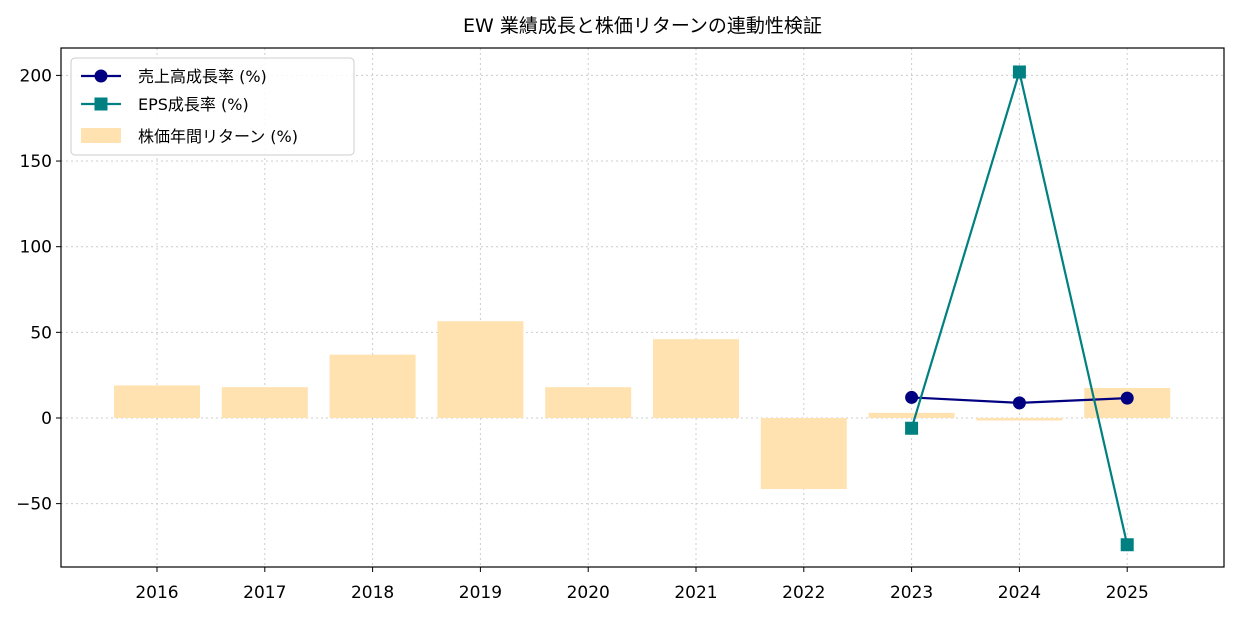  What do you see at coordinates (264, 402) in the screenshot?
I see `bar-2017` at bounding box center [264, 402].